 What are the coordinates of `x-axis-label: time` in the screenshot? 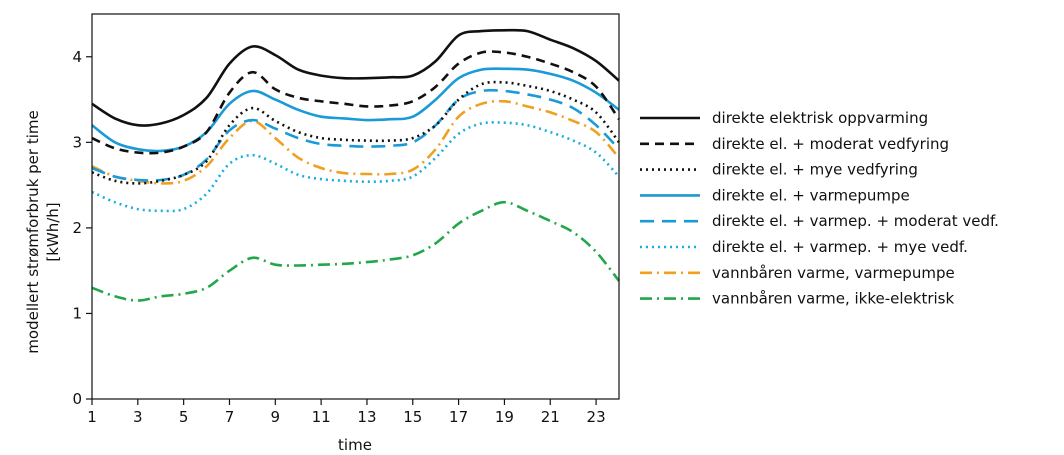 It's located at (355, 445).